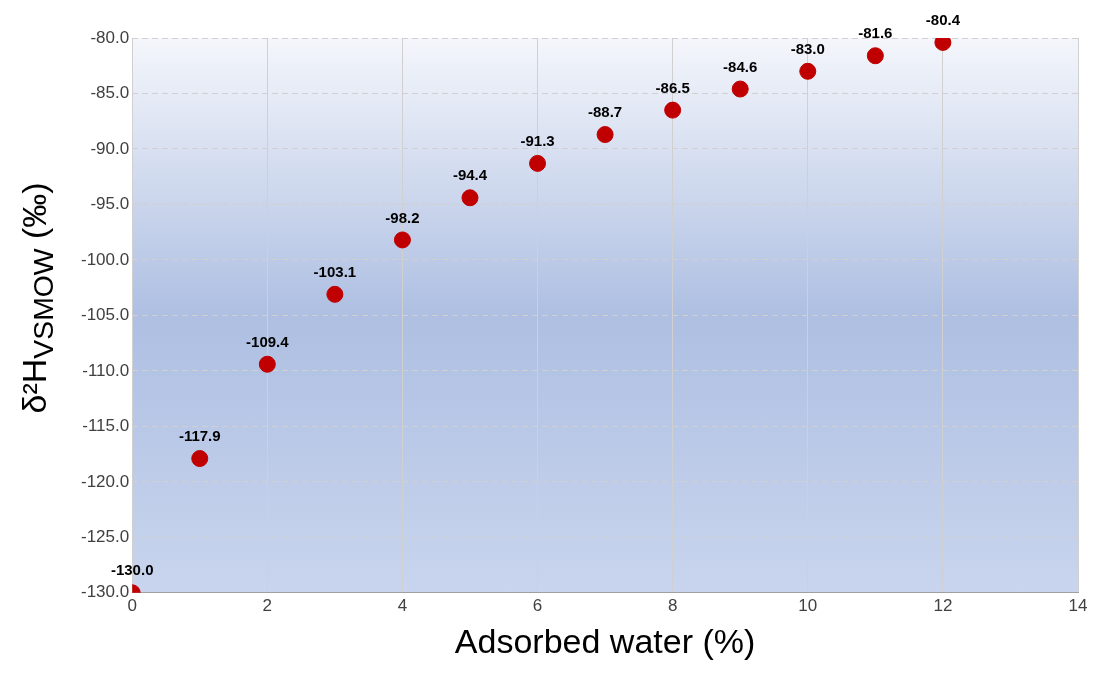 The height and width of the screenshot is (675, 1106). What do you see at coordinates (470, 175) in the screenshot?
I see `data-label: -94.4` at bounding box center [470, 175].